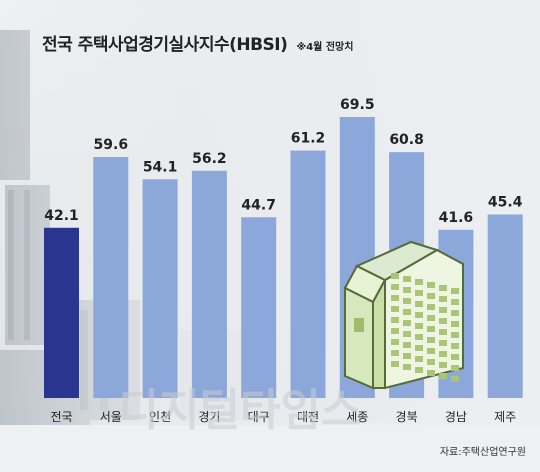 This screenshot has width=540, height=472. Describe the element at coordinates (406, 140) in the screenshot. I see `value-label: 60.8` at that location.